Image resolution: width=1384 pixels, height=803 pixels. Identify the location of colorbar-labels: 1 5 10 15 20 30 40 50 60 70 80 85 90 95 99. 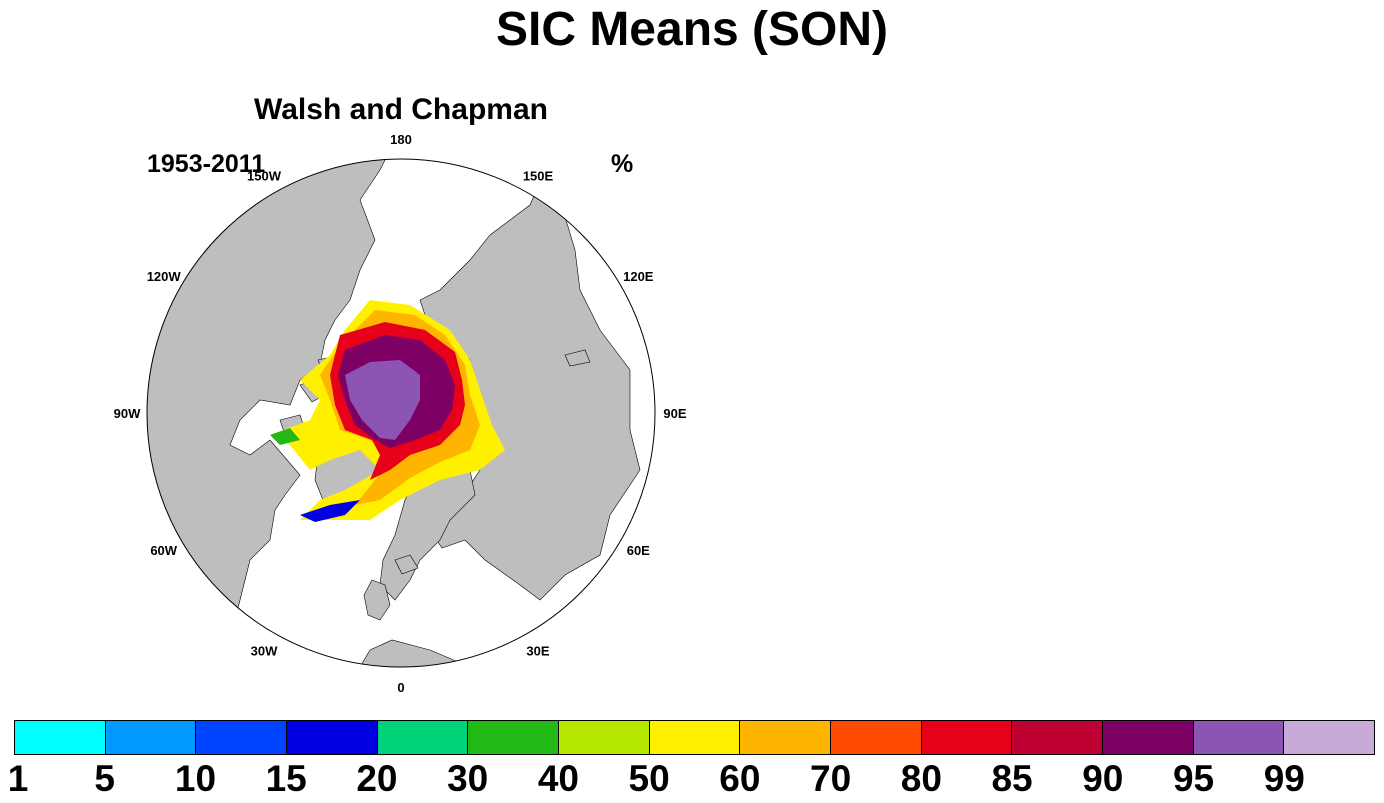
(692, 780).